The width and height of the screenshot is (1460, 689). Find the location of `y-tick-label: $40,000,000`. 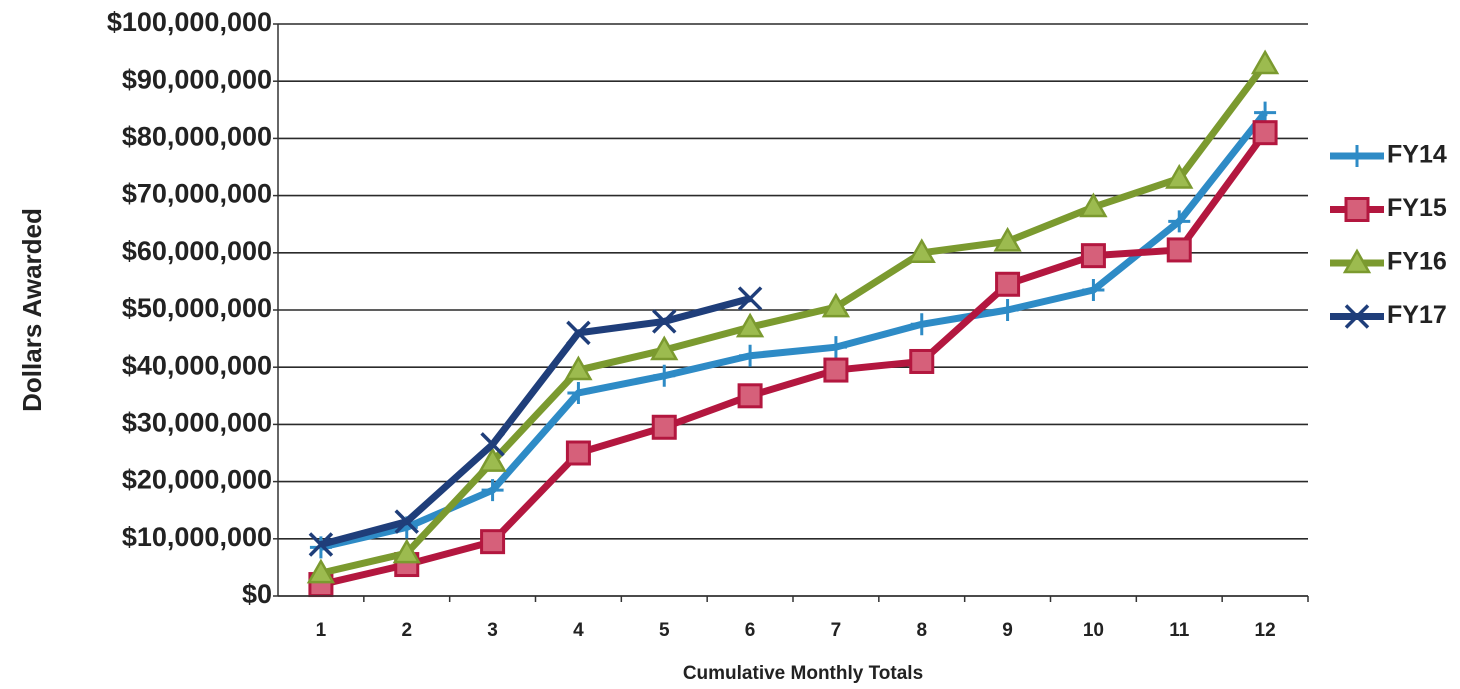

y-tick-label: $40,000,000 is located at coordinates (197, 365).